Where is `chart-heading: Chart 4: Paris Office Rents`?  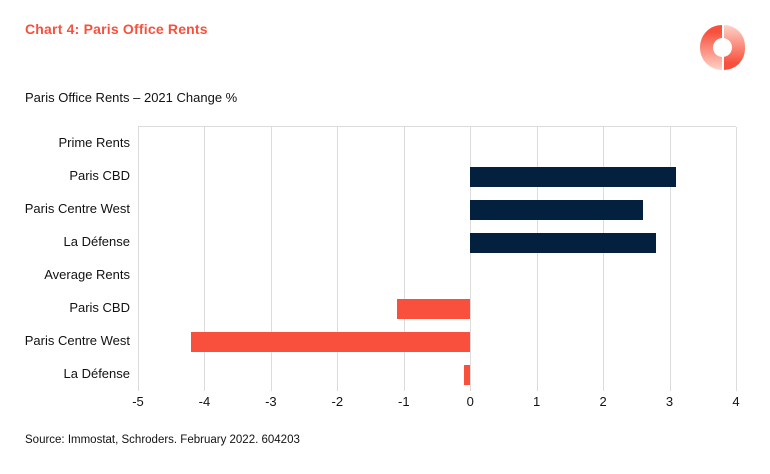
chart-heading: Chart 4: Paris Office Rents is located at coordinates (116, 29).